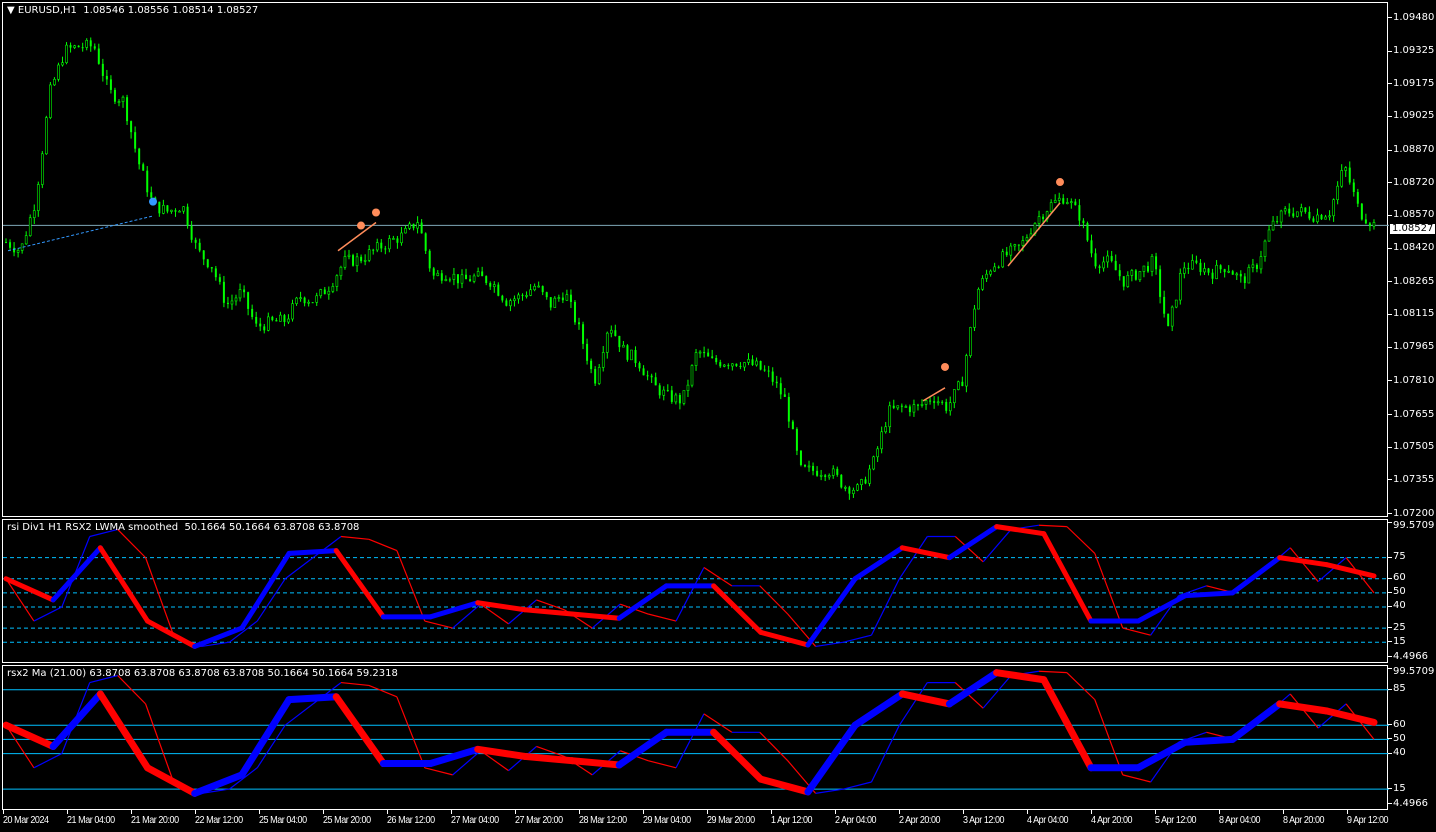  What do you see at coordinates (47, 10) in the screenshot?
I see `symbol-label: EURUSD,H1` at bounding box center [47, 10].